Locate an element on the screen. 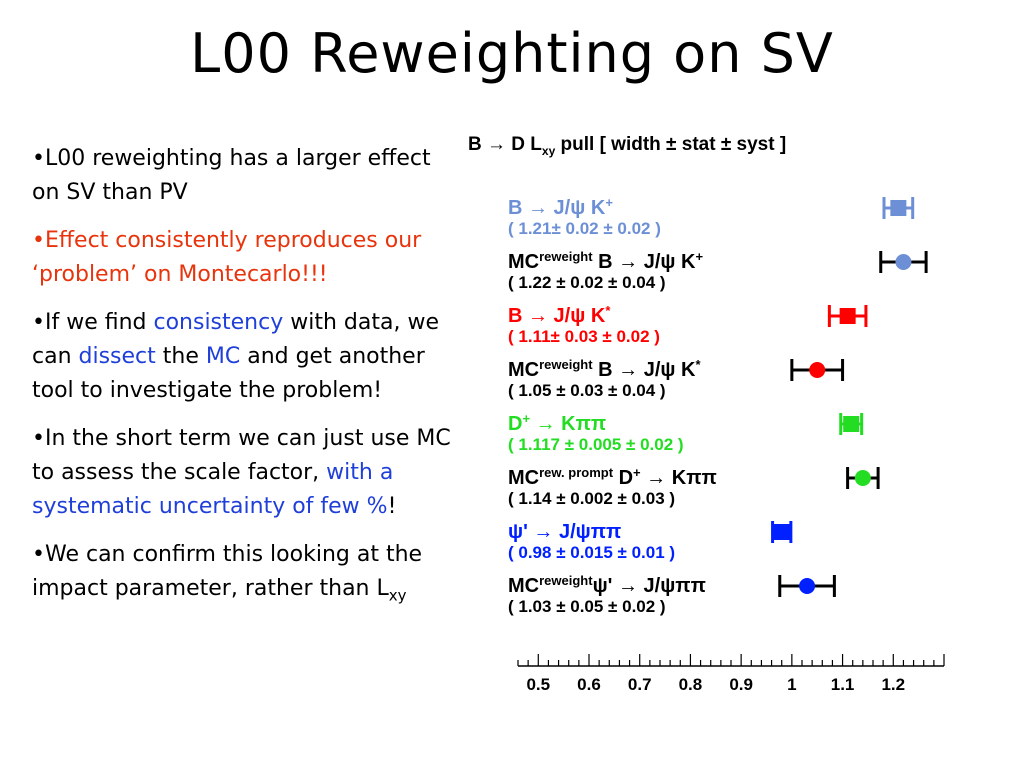 This screenshot has height=768, width=1024. series-values: ( 1.14 ± 0.002 ± 0.03 ) is located at coordinates (591, 498).